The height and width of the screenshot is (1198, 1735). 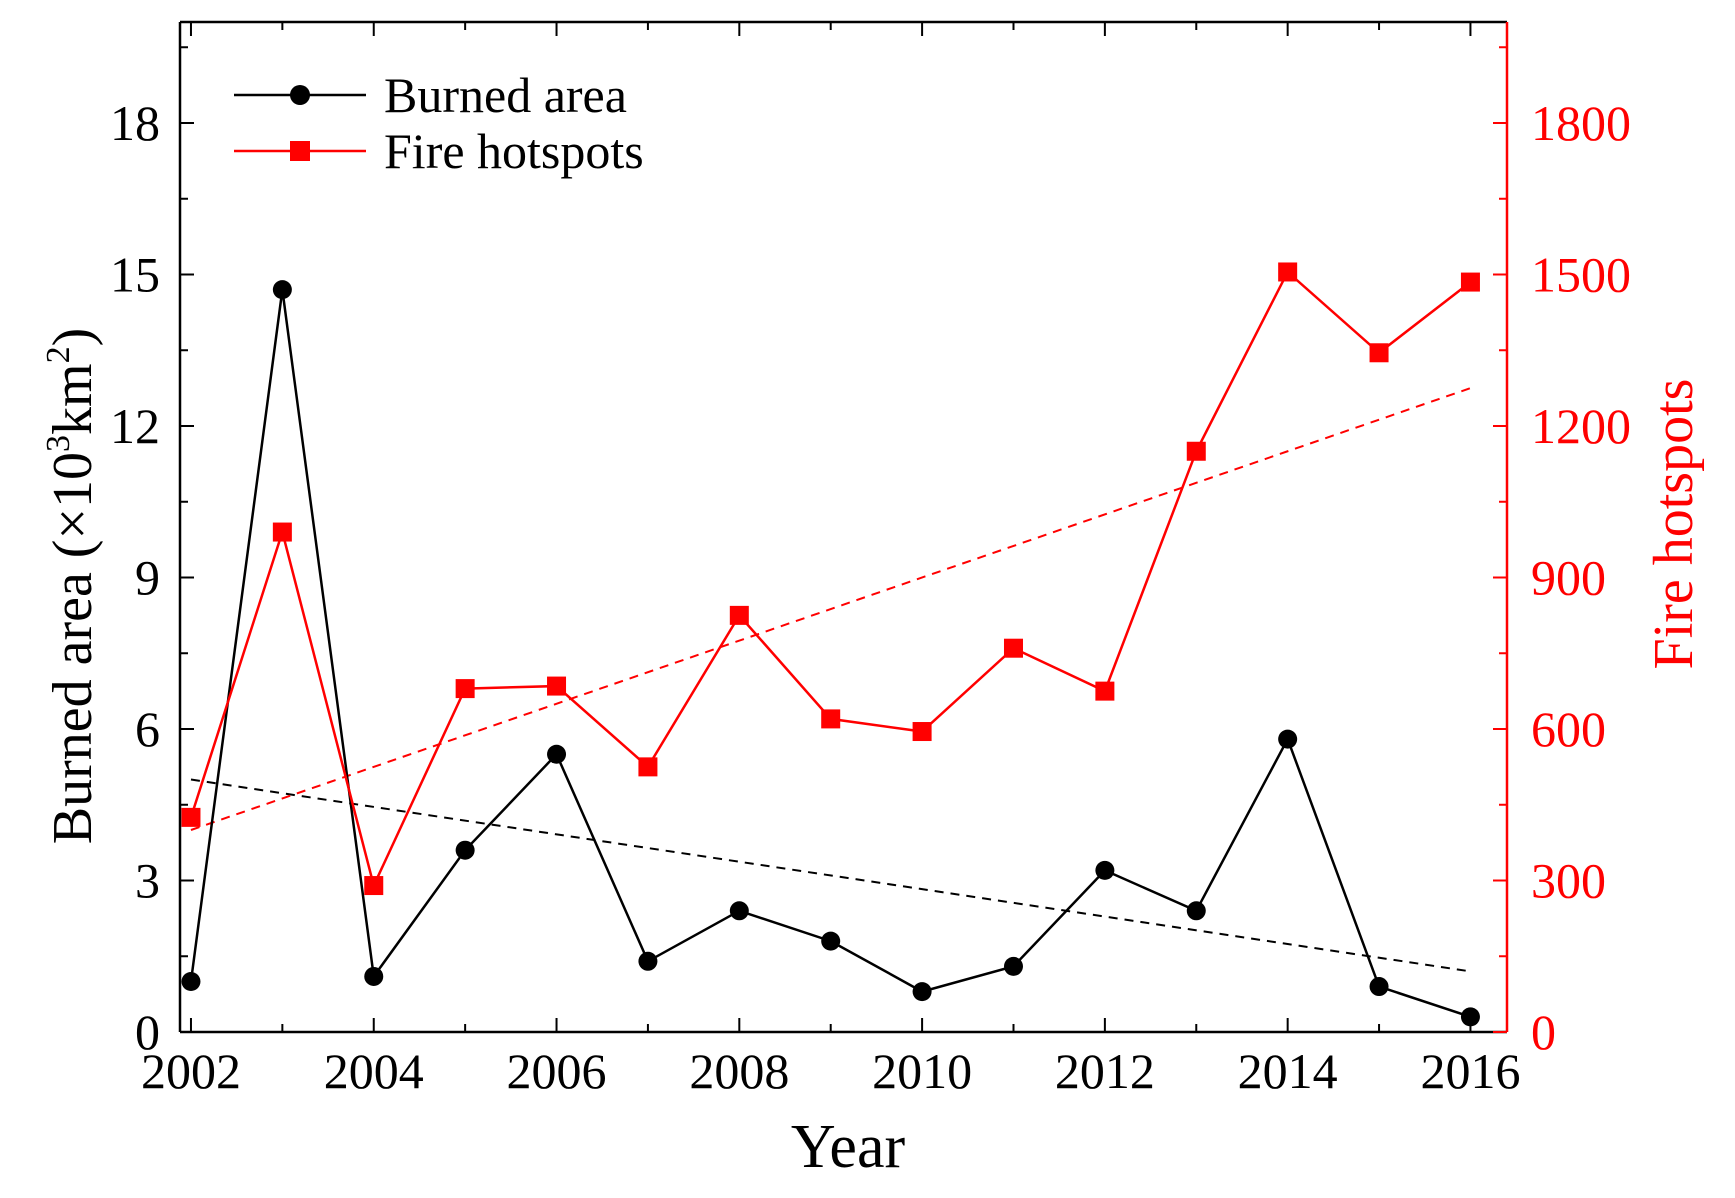 What do you see at coordinates (922, 732) in the screenshot?
I see `point-hotspots-2010` at bounding box center [922, 732].